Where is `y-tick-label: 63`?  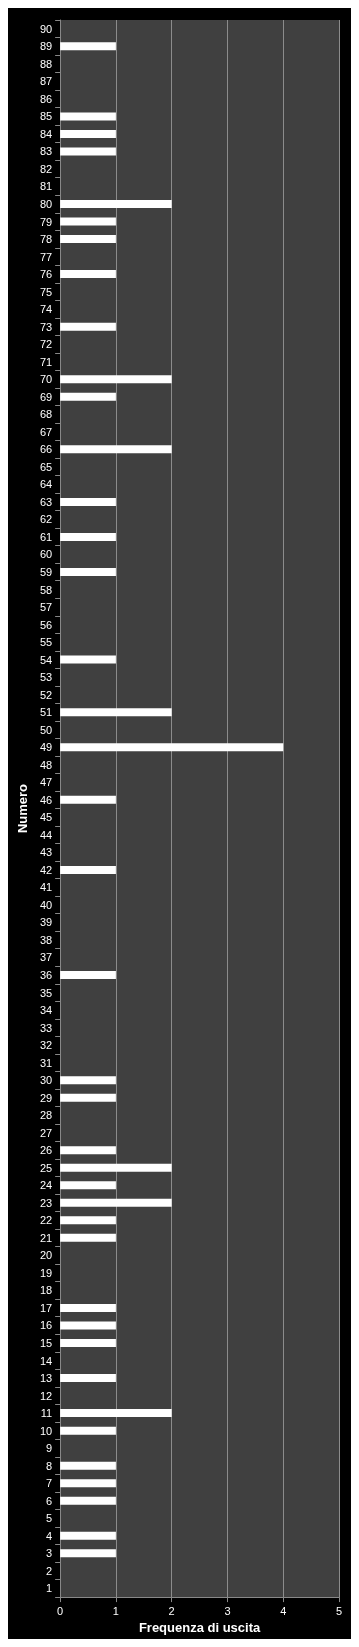
y-tick-label: 63 is located at coordinates (46, 501).